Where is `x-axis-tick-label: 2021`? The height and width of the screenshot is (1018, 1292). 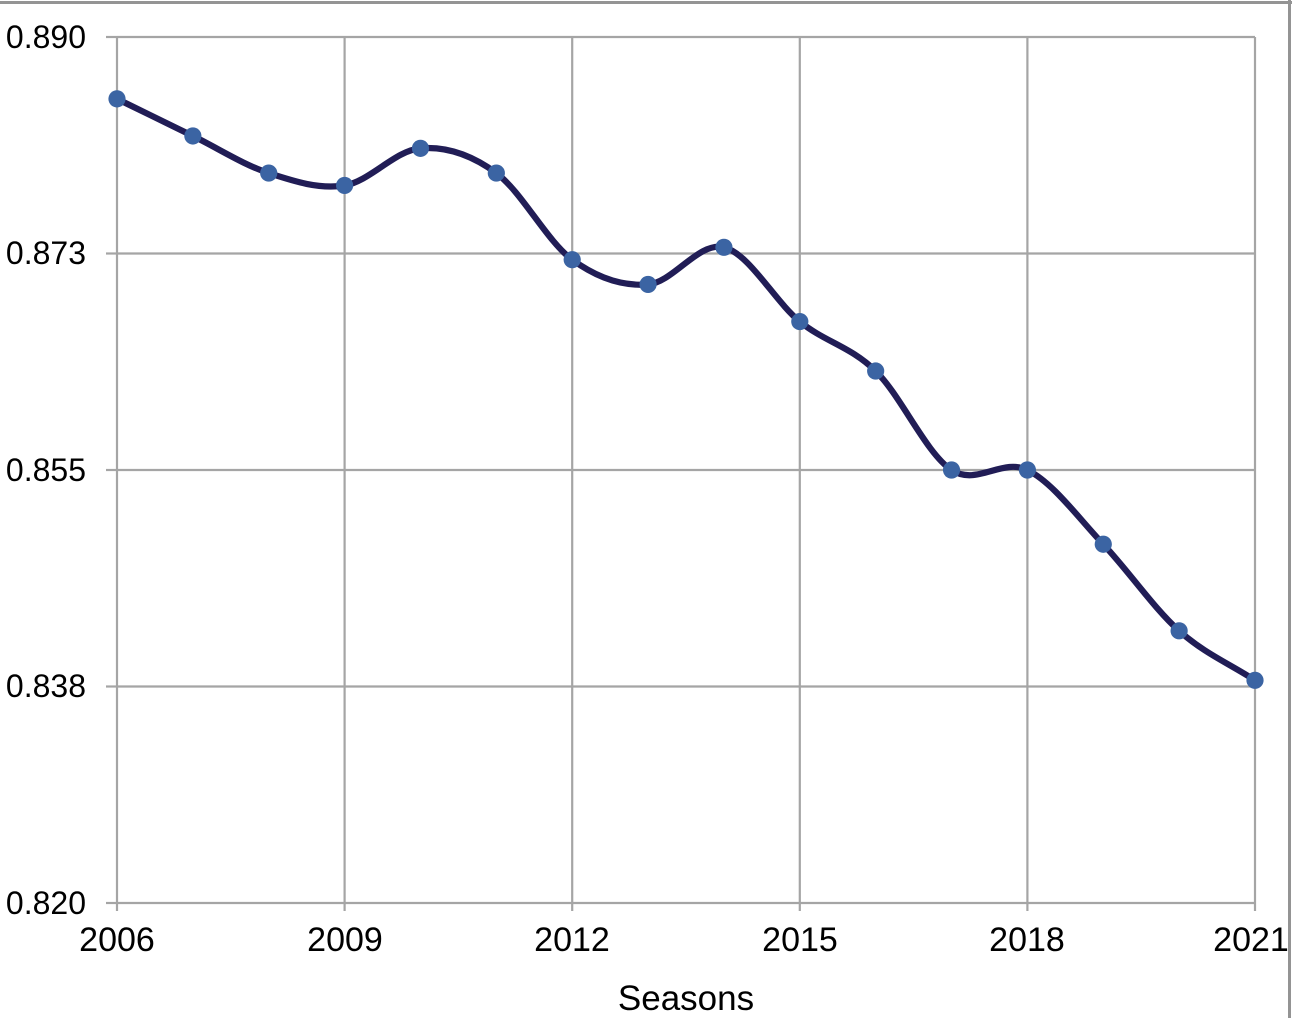
x-axis-tick-label: 2021 is located at coordinates (1251, 940).